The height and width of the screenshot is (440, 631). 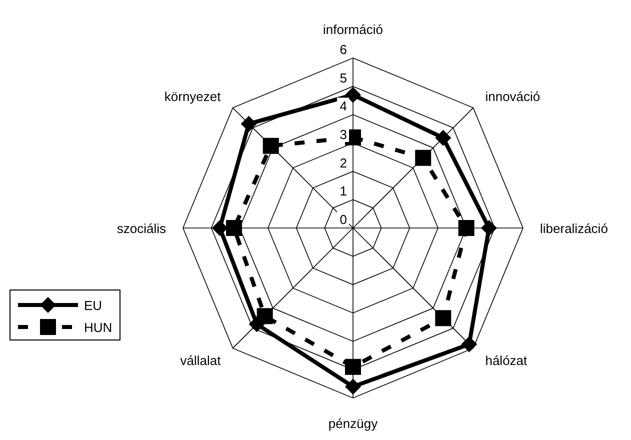 What do you see at coordinates (343, 134) in the screenshot?
I see `y-tick-label: 3` at bounding box center [343, 134].